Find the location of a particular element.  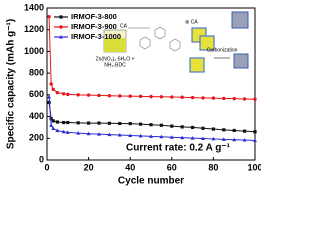

precursor: Zn(NO₃)₂·6H₂O + is located at coordinates (115, 59).